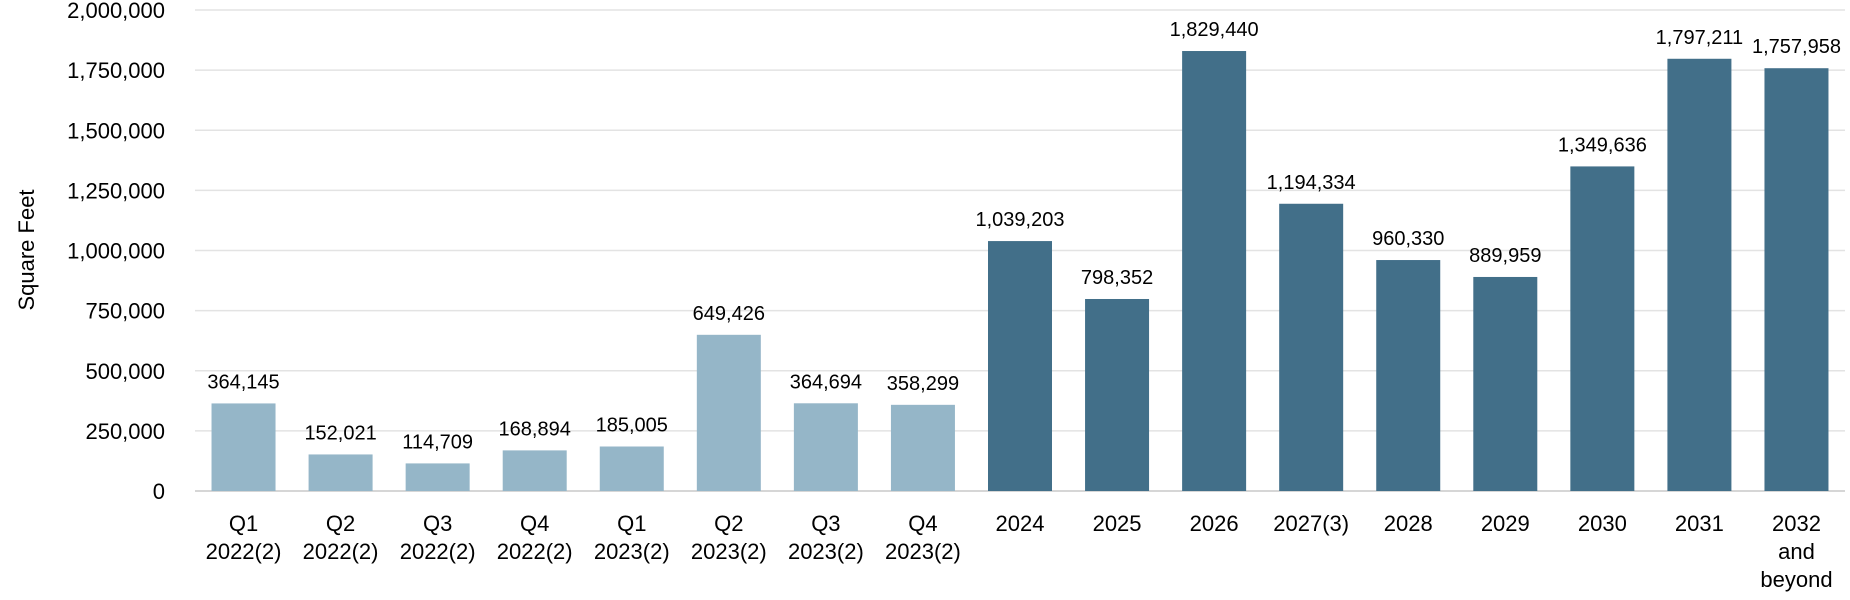 Image resolution: width=1850 pixels, height=600 pixels. What do you see at coordinates (1214, 30) in the screenshot?
I see `data-label: 1,829,440` at bounding box center [1214, 30].